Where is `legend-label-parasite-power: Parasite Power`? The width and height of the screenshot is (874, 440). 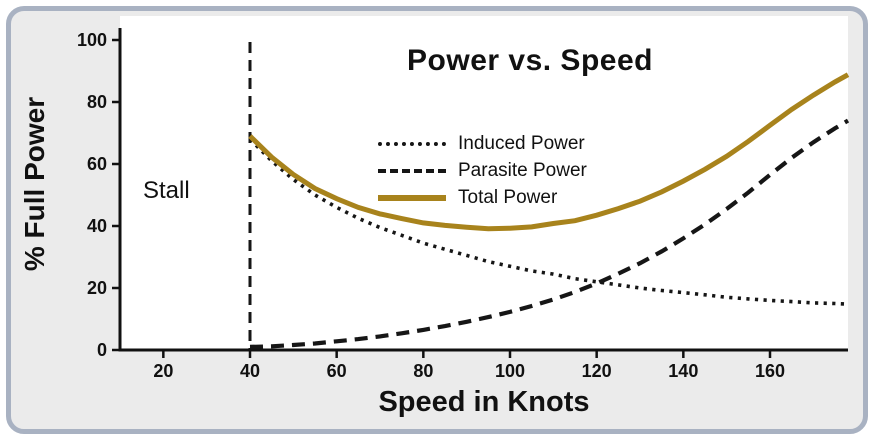 legend-label-parasite-power: Parasite Power is located at coordinates (522, 170).